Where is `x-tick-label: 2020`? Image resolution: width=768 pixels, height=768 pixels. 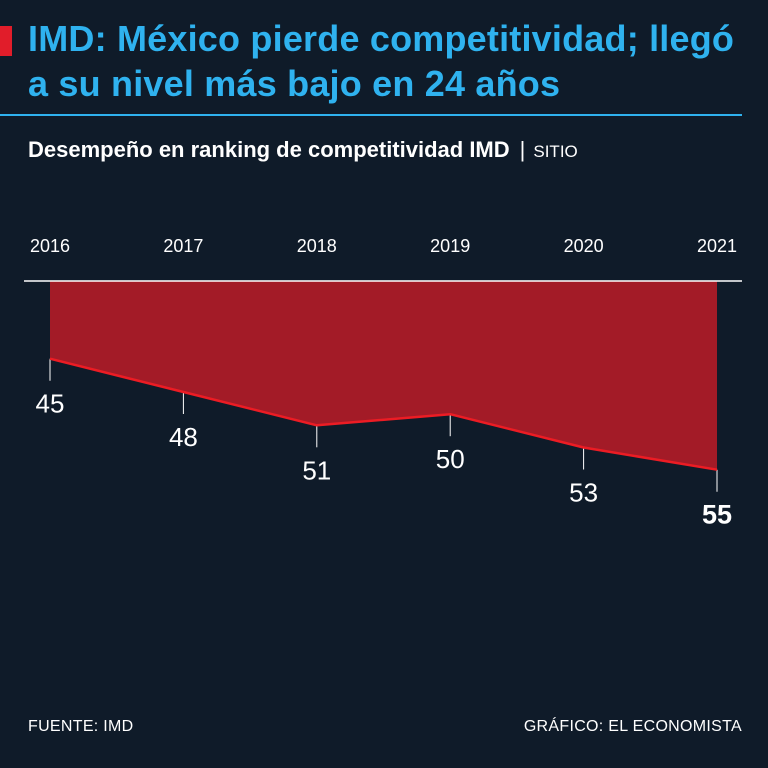
x-tick-label: 2020 is located at coordinates (584, 246).